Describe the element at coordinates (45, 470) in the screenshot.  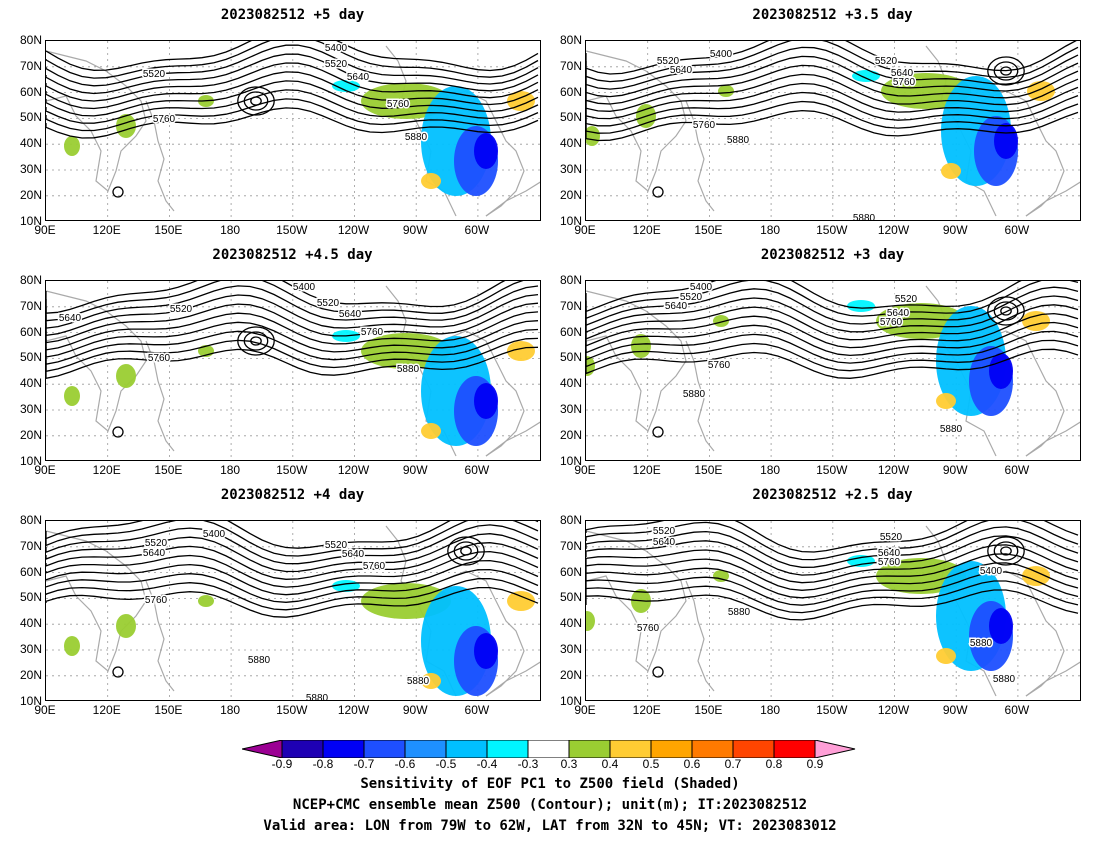
I see `longitude-tick-label: 90E` at that location.